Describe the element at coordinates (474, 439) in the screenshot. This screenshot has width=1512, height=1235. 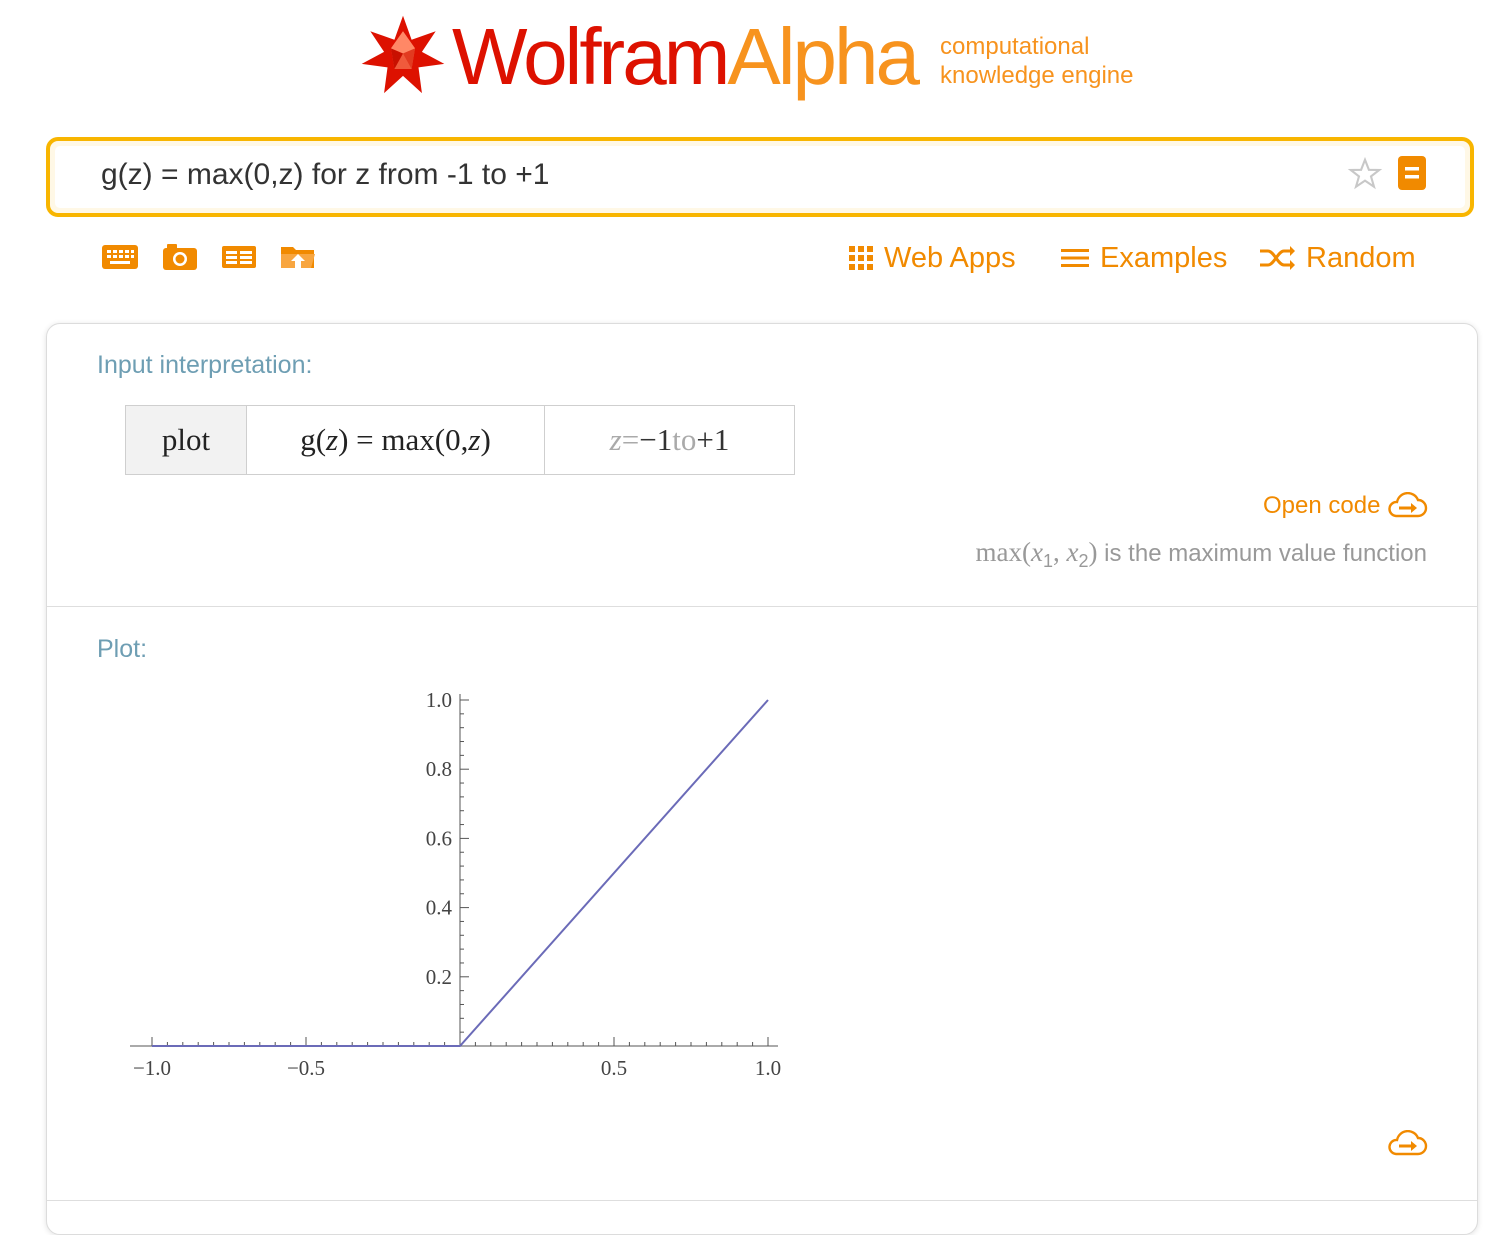
I see `func-var2: z` at that location.